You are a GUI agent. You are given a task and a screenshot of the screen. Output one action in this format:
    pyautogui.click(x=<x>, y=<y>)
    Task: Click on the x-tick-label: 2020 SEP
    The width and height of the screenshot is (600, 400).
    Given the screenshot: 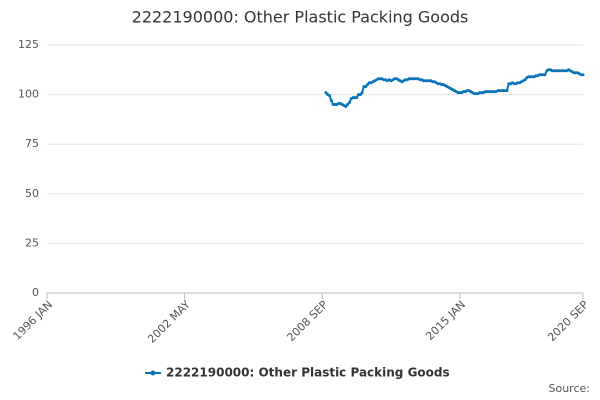 What is the action you would take?
    pyautogui.click(x=568, y=321)
    